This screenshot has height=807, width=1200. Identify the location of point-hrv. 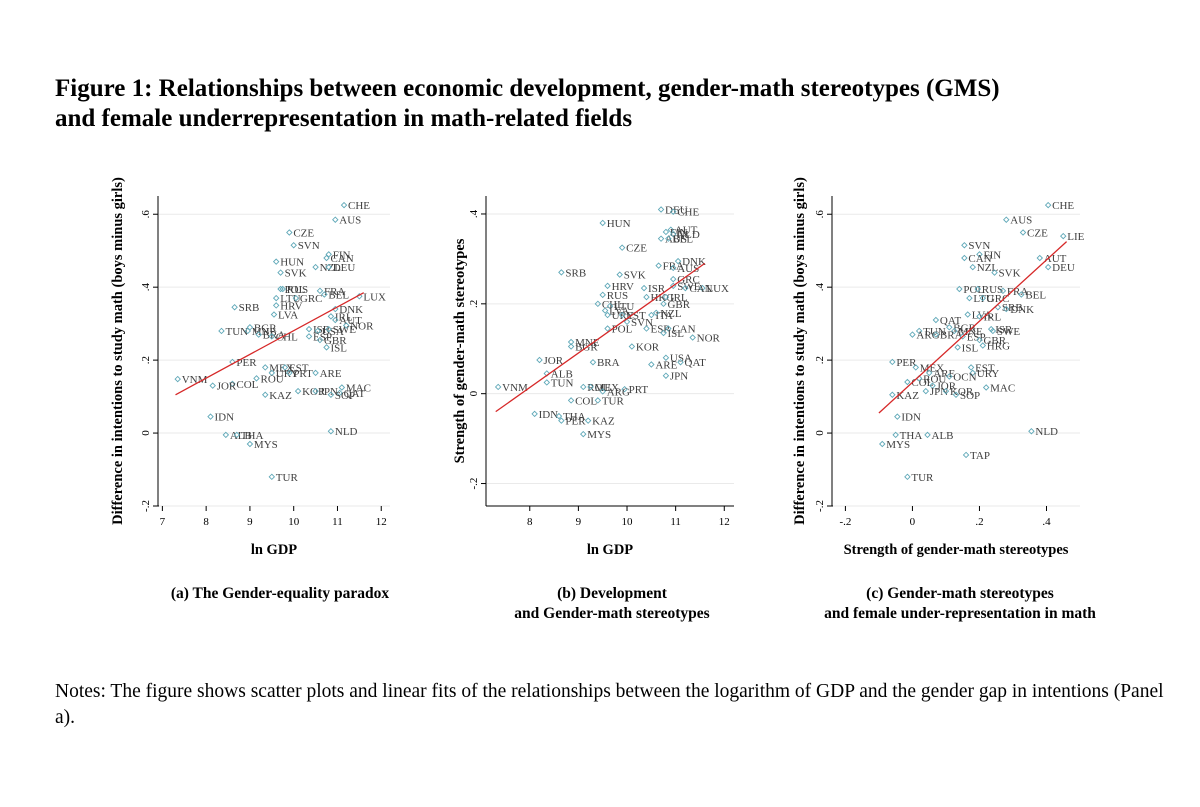
(276, 305).